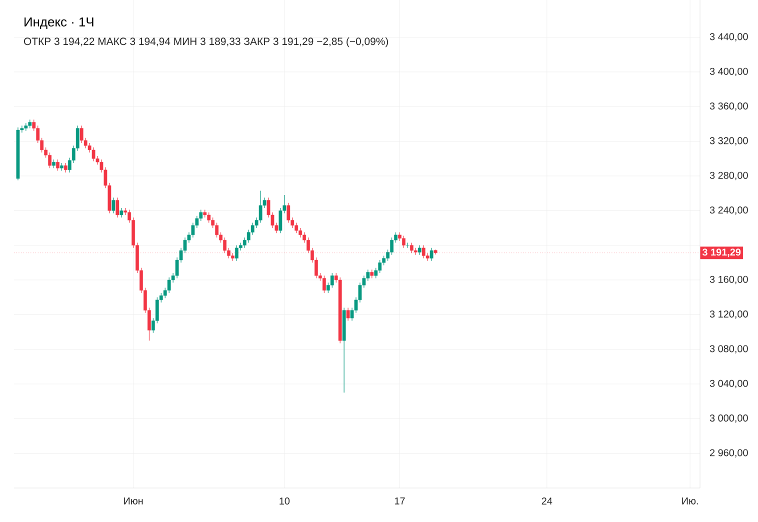 This screenshot has width=758, height=522. What do you see at coordinates (133, 500) in the screenshot?
I see `x-tick-label: Июн` at bounding box center [133, 500].